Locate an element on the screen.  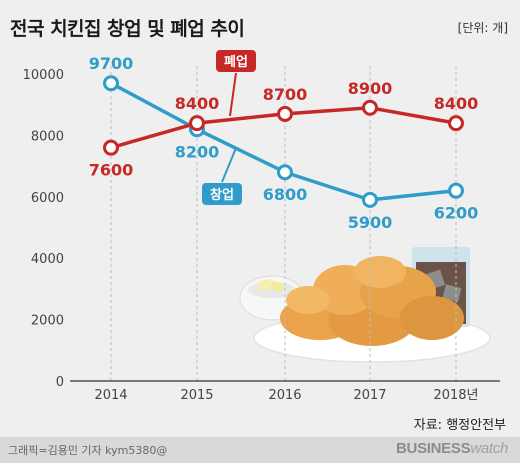
fried-chicken-illustration is located at coordinates (365, 305).